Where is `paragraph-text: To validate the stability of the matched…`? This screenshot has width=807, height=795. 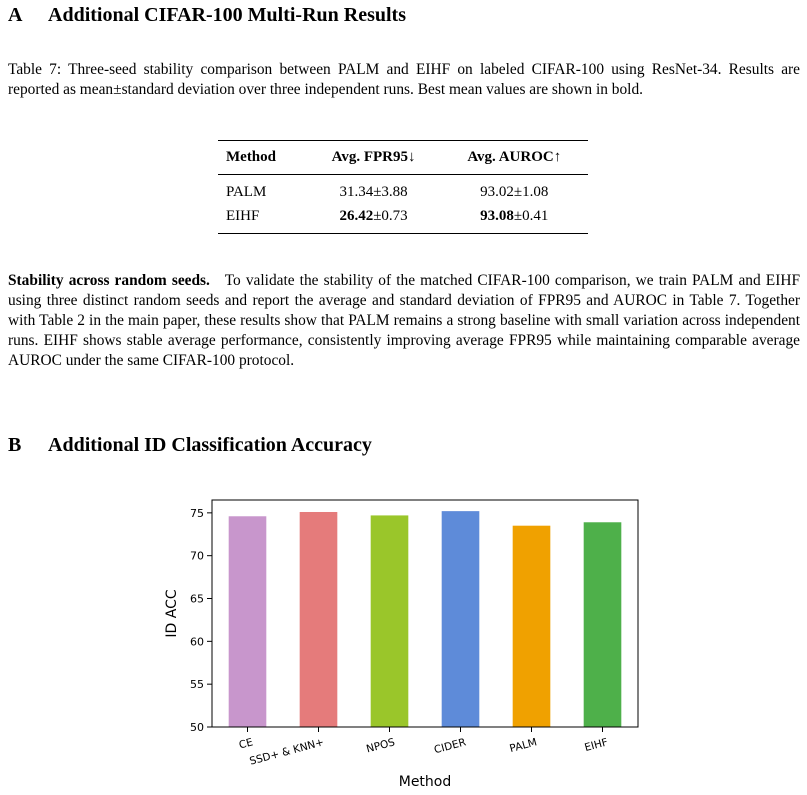
paragraph-text: To validate the stability of the matched… is located at coordinates (404, 320).